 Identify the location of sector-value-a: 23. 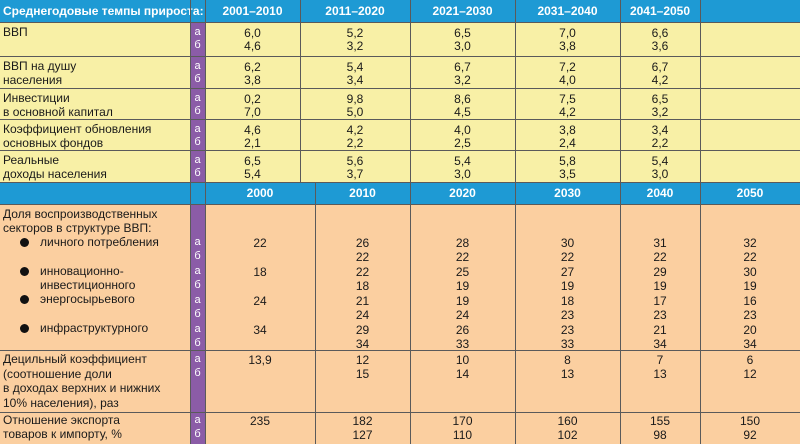
(567, 330).